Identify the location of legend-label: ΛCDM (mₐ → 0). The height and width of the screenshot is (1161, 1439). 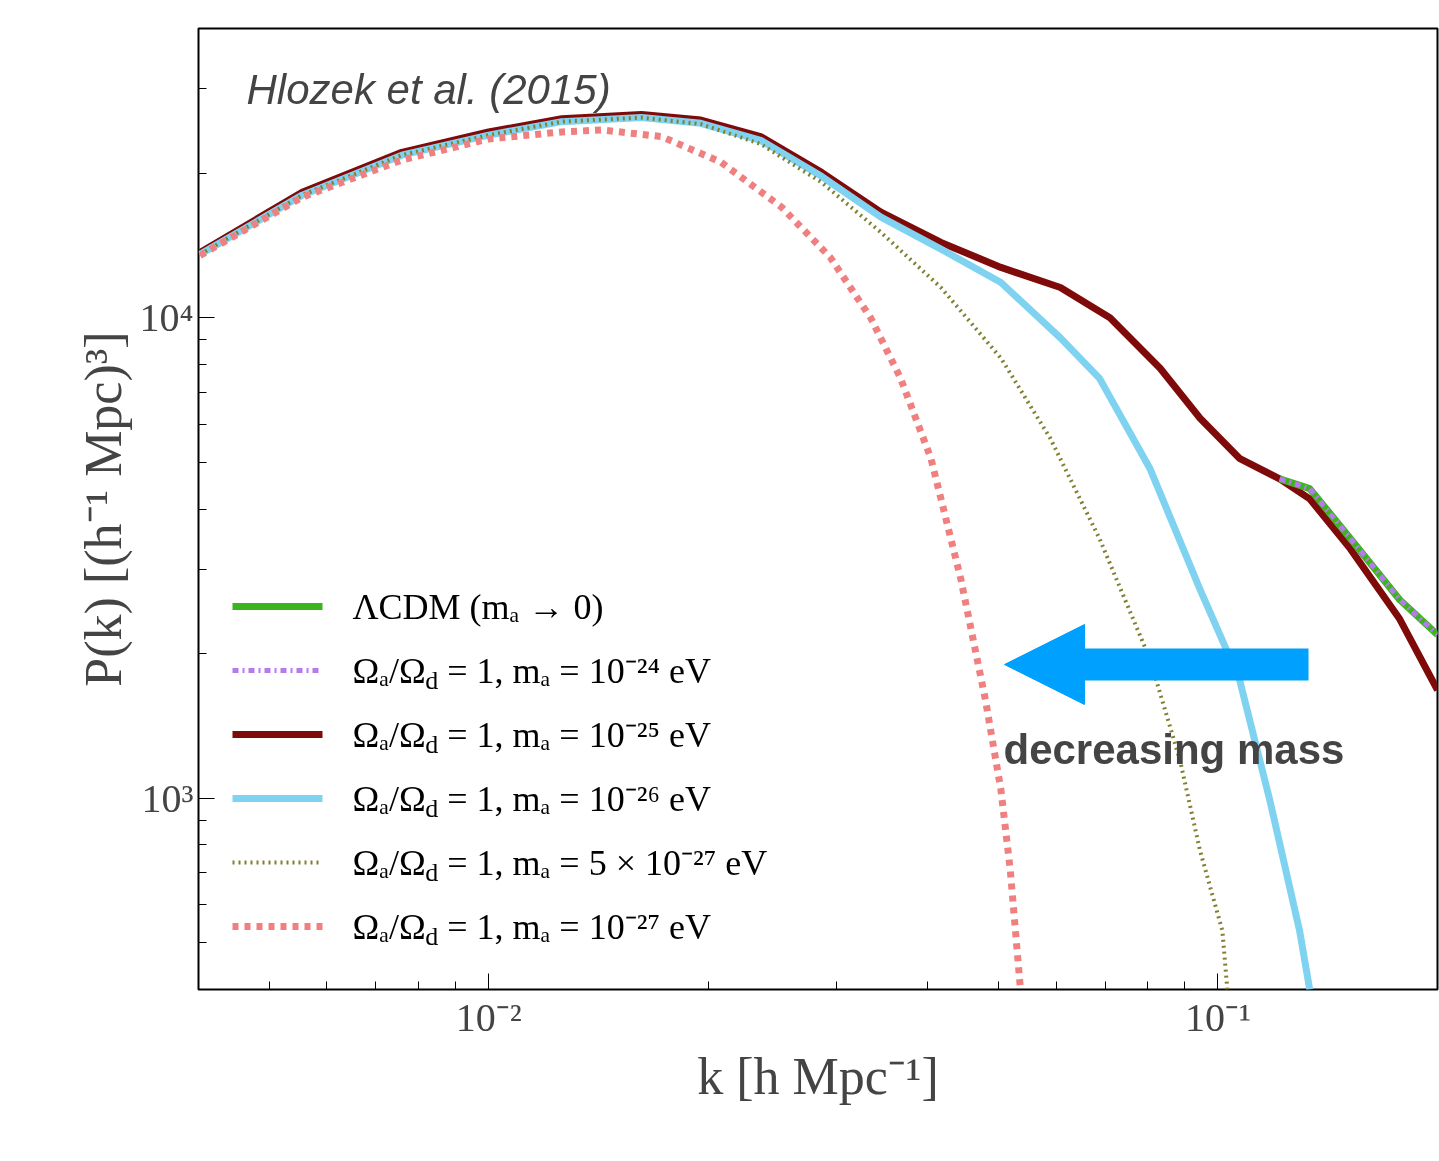
(478, 606).